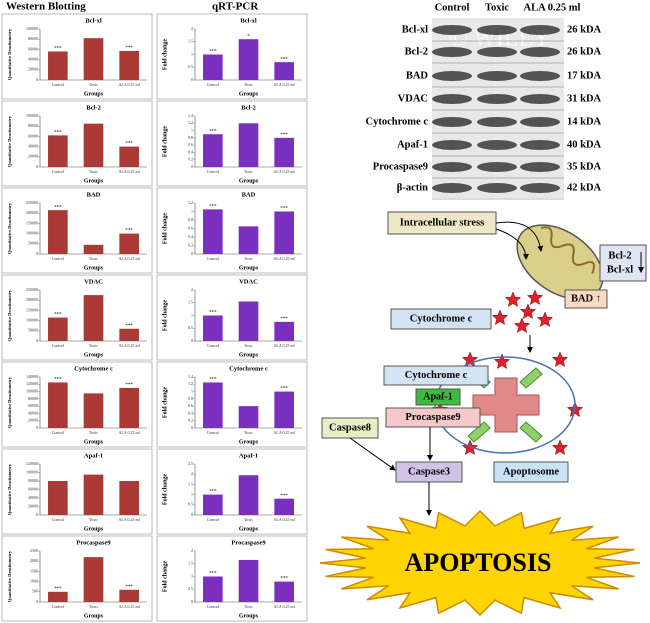 The height and width of the screenshot is (623, 650). Describe the element at coordinates (93, 107) in the screenshot. I see `chart-title: Bcl-2` at that location.